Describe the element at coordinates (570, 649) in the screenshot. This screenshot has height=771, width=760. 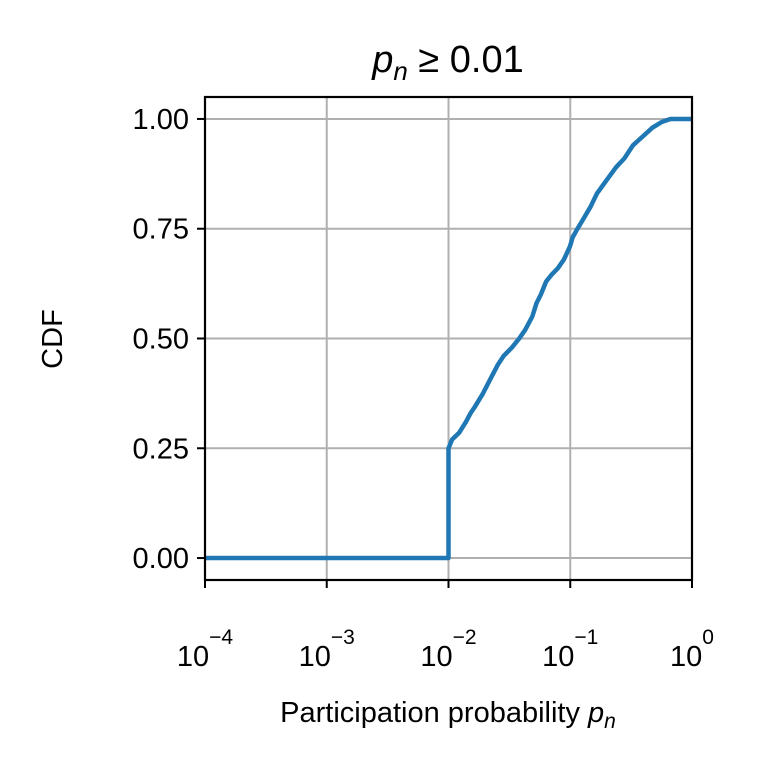
I see `x-tick-label: 10⁻¹` at that location.